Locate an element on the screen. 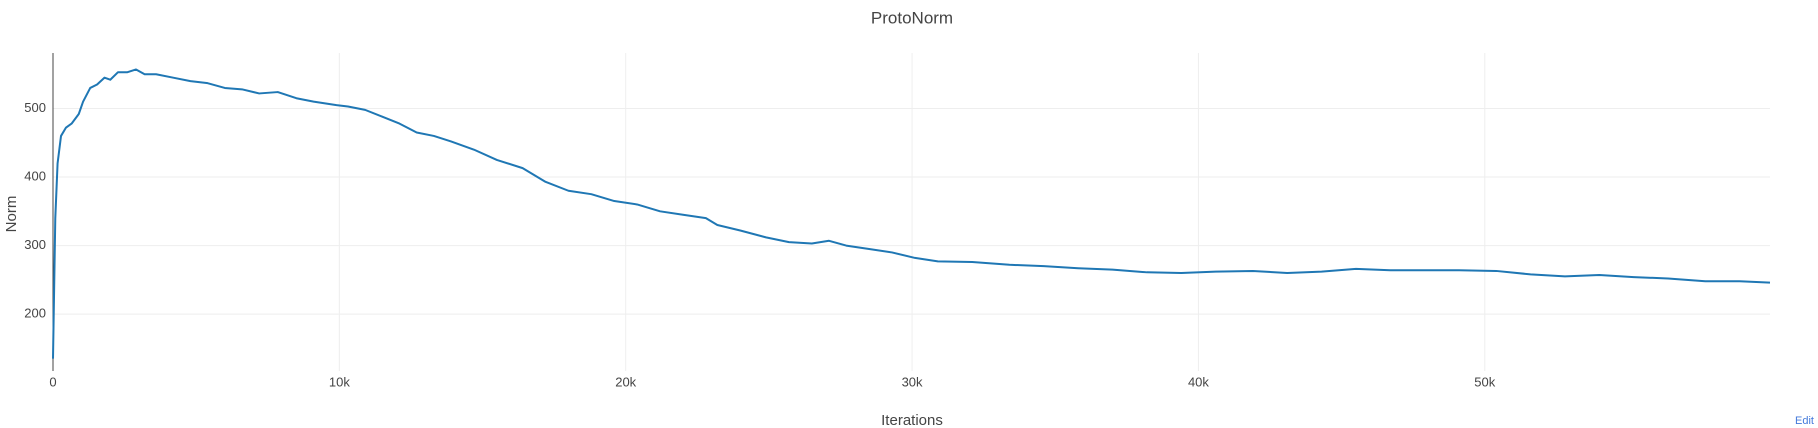 The width and height of the screenshot is (1818, 428). x-tick-label: 10k is located at coordinates (339, 381).